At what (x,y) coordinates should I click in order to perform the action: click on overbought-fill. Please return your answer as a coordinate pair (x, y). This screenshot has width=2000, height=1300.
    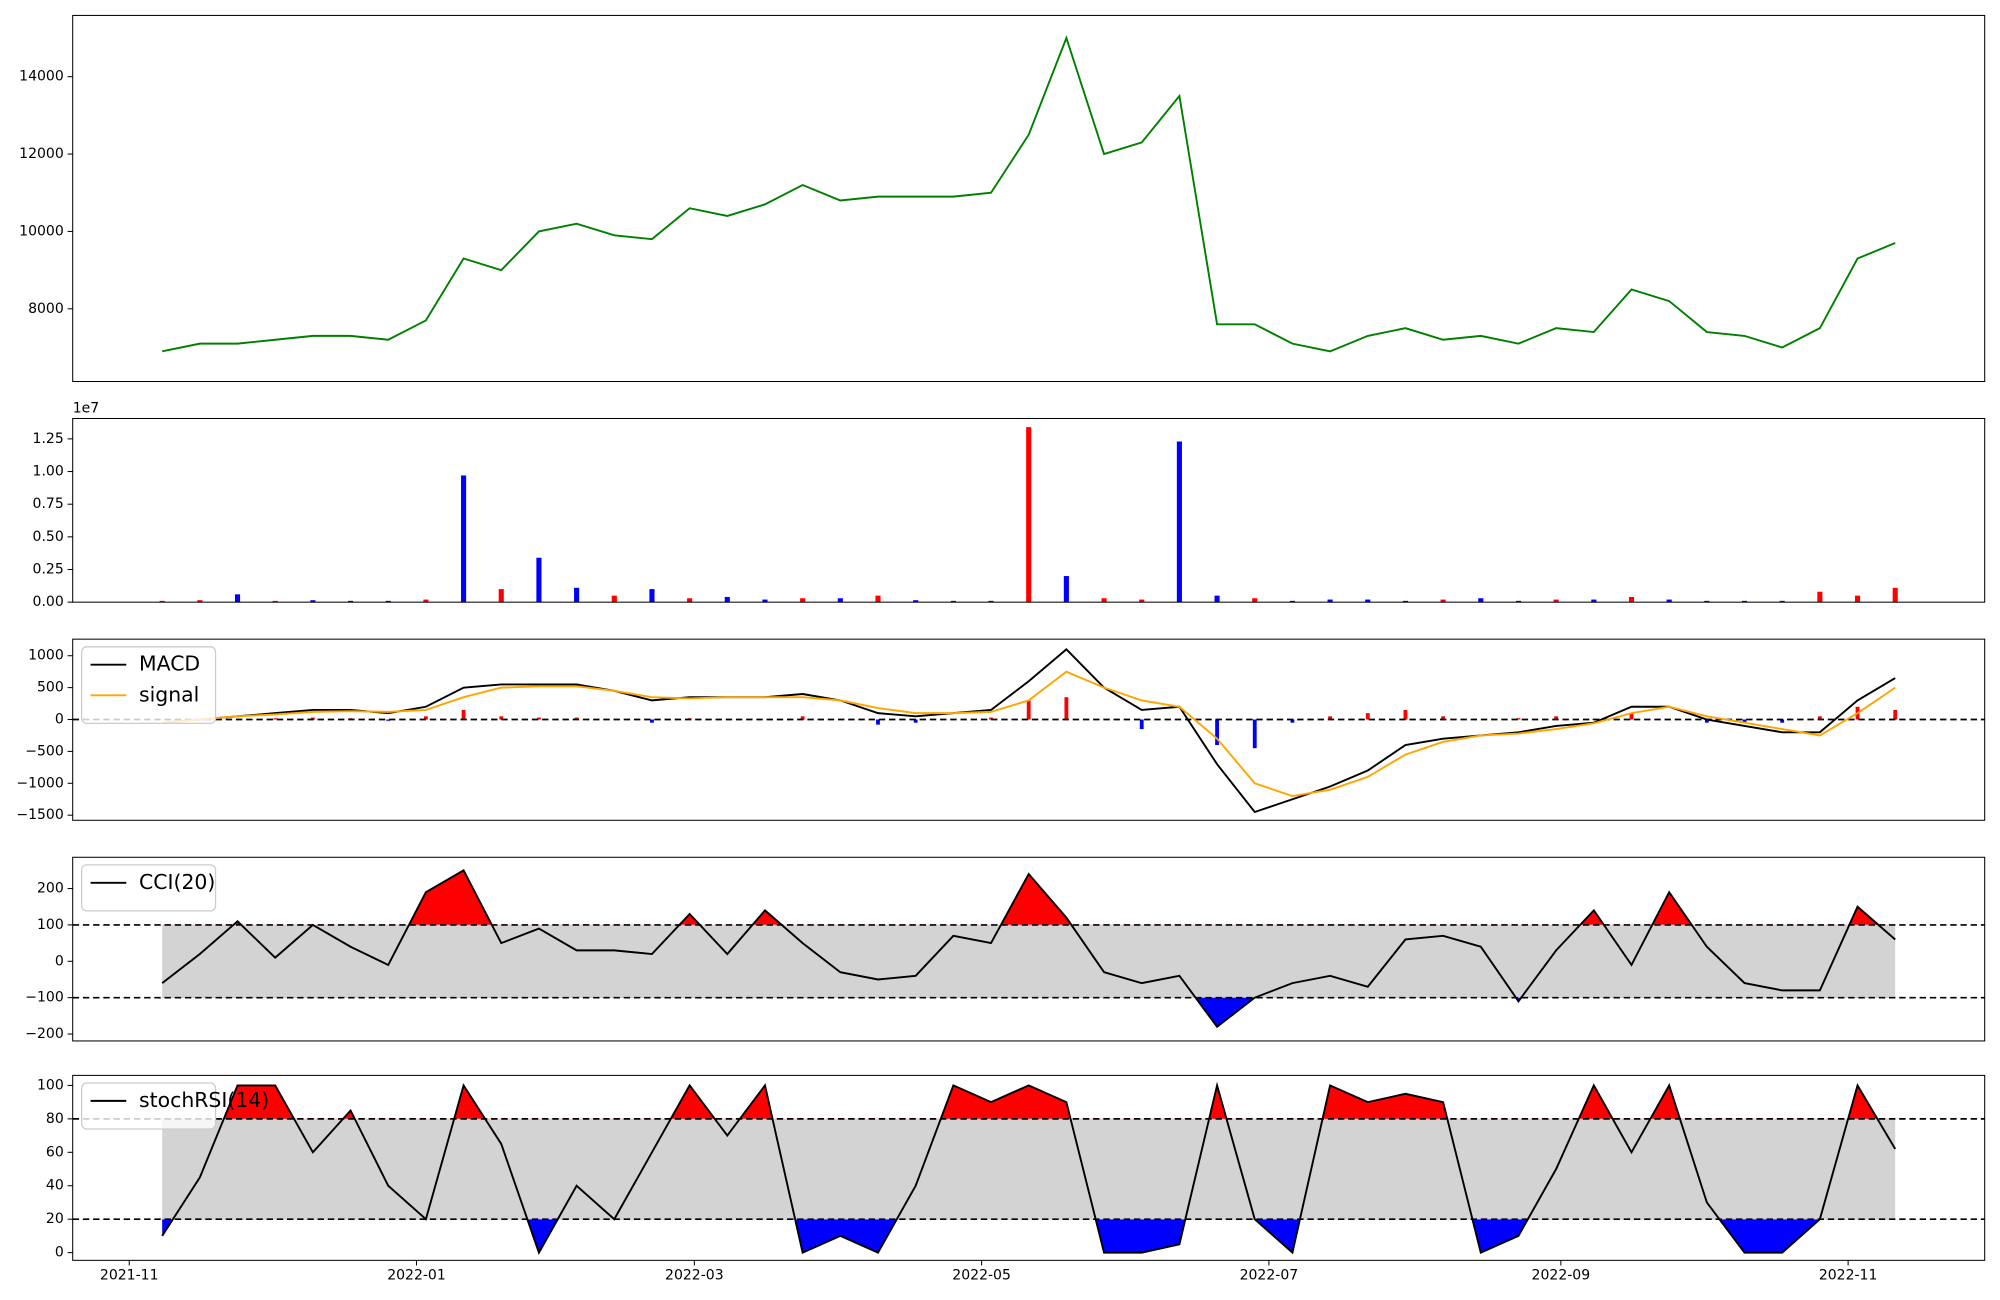
    Looking at the image, I should click on (1056, 897).